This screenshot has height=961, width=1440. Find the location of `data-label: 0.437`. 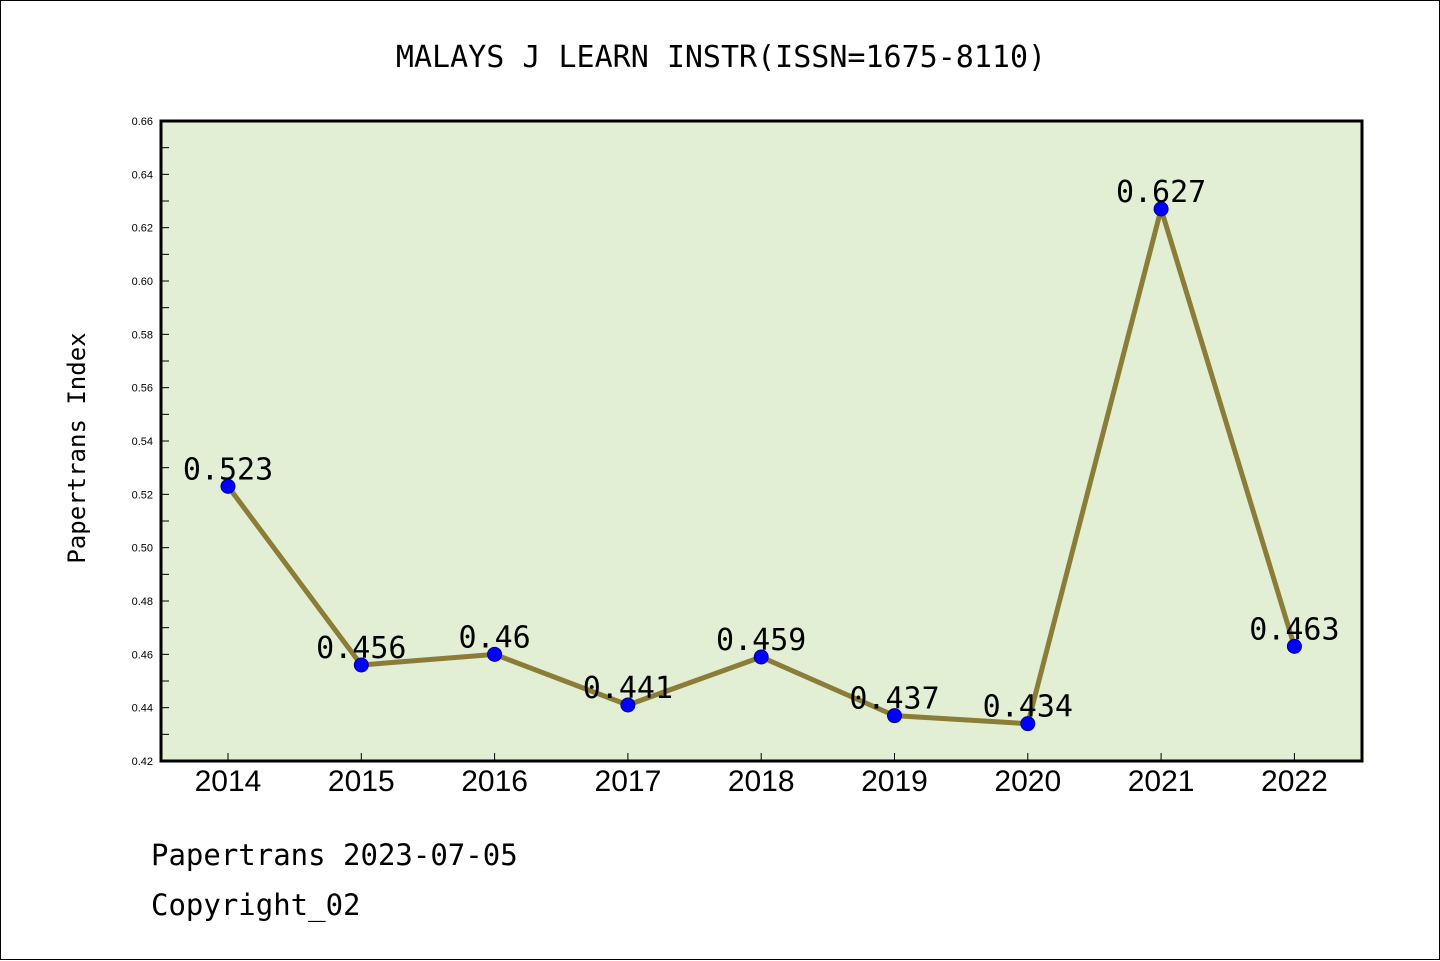

data-label: 0.437 is located at coordinates (894, 699).